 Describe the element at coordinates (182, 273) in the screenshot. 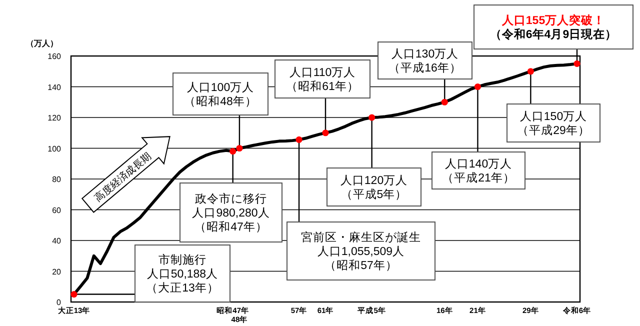

I see `annotation: 市制施行人口50,188人（大正13年）` at that location.